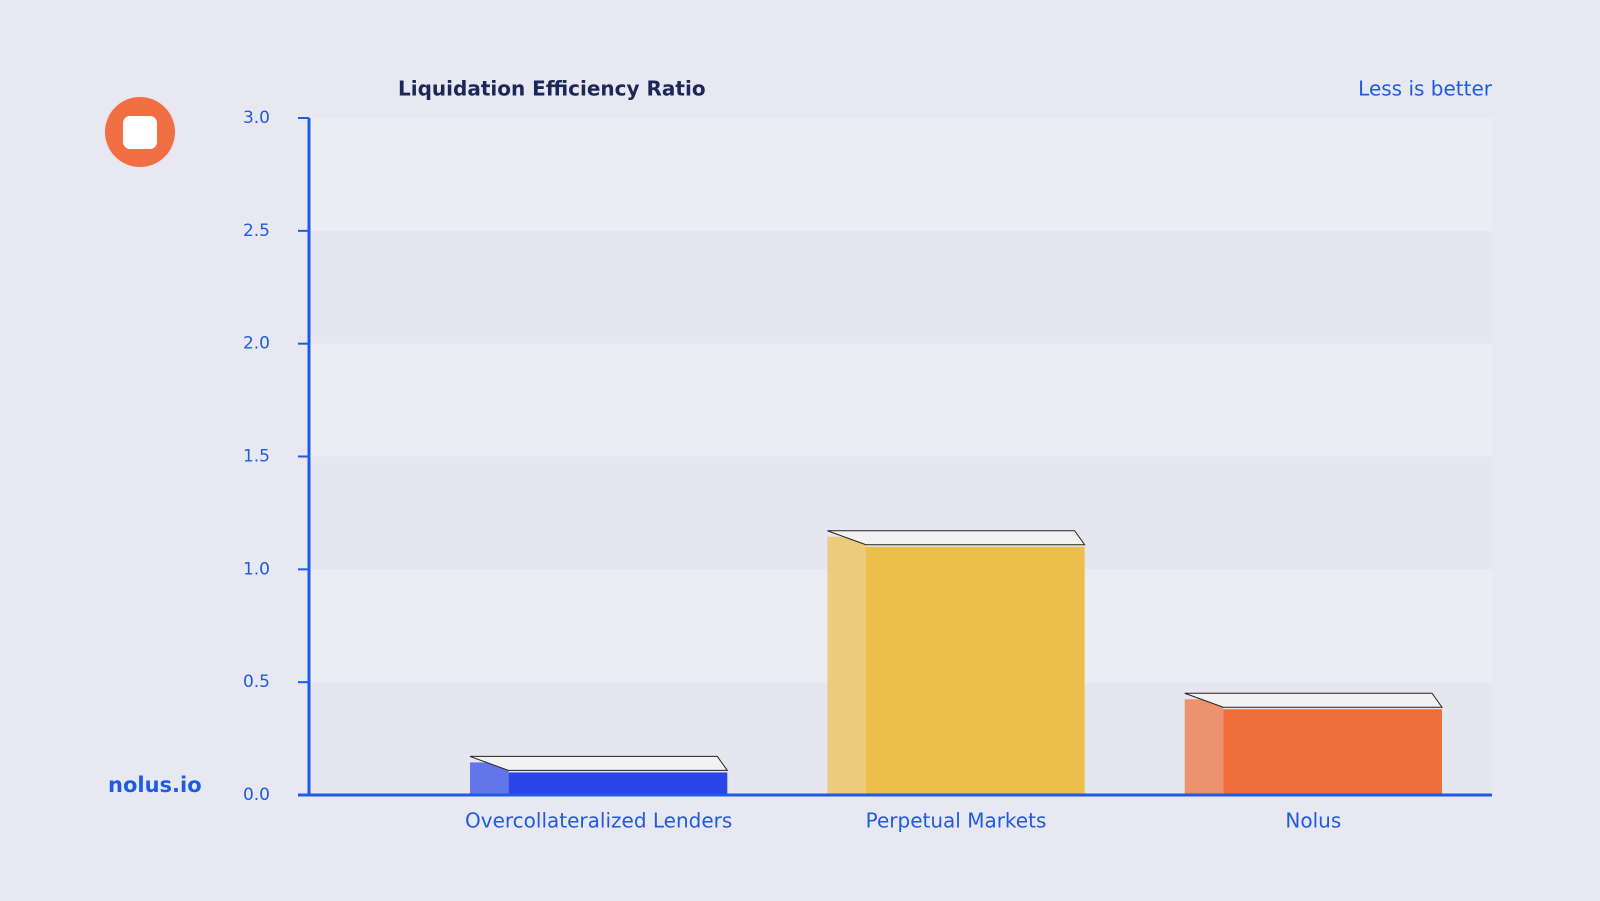  I want to click on x-tick-label: Overcollateralized Lenders, so click(598, 821).